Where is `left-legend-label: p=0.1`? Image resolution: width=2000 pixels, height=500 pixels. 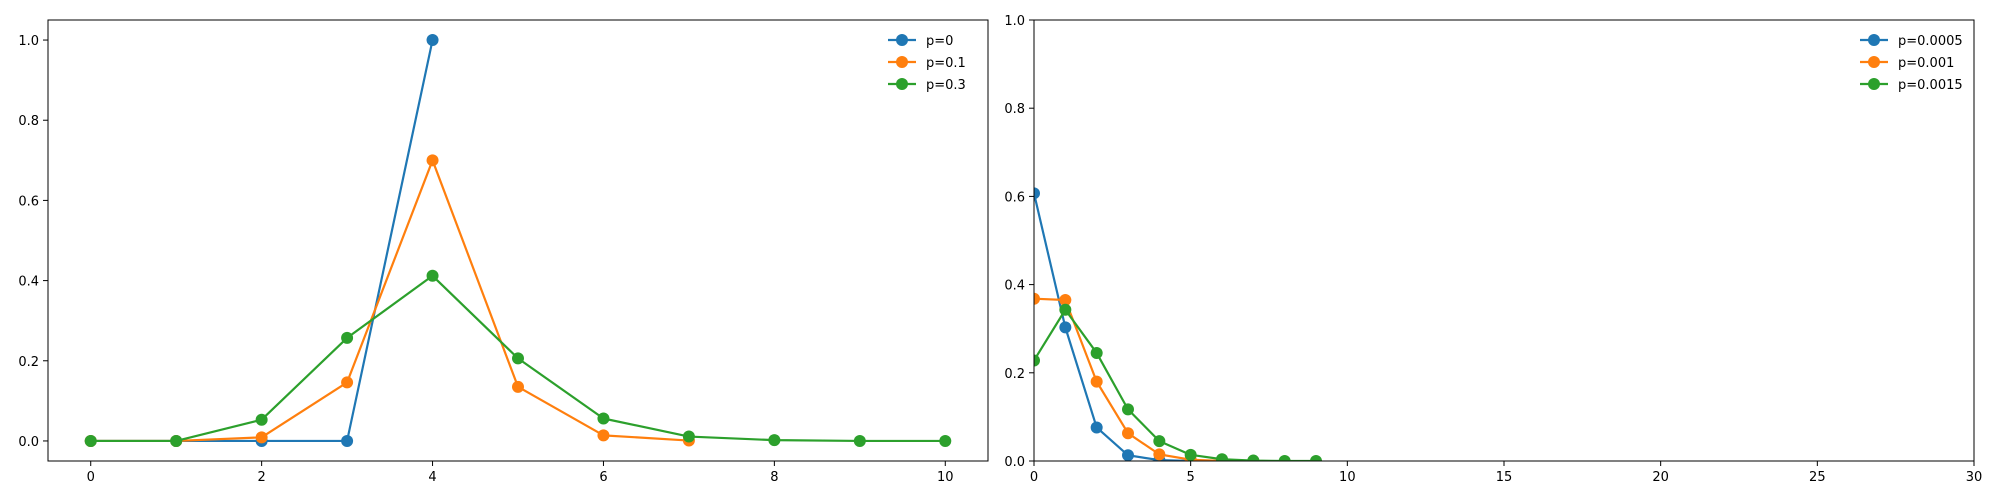 left-legend-label: p=0.1 is located at coordinates (946, 63).